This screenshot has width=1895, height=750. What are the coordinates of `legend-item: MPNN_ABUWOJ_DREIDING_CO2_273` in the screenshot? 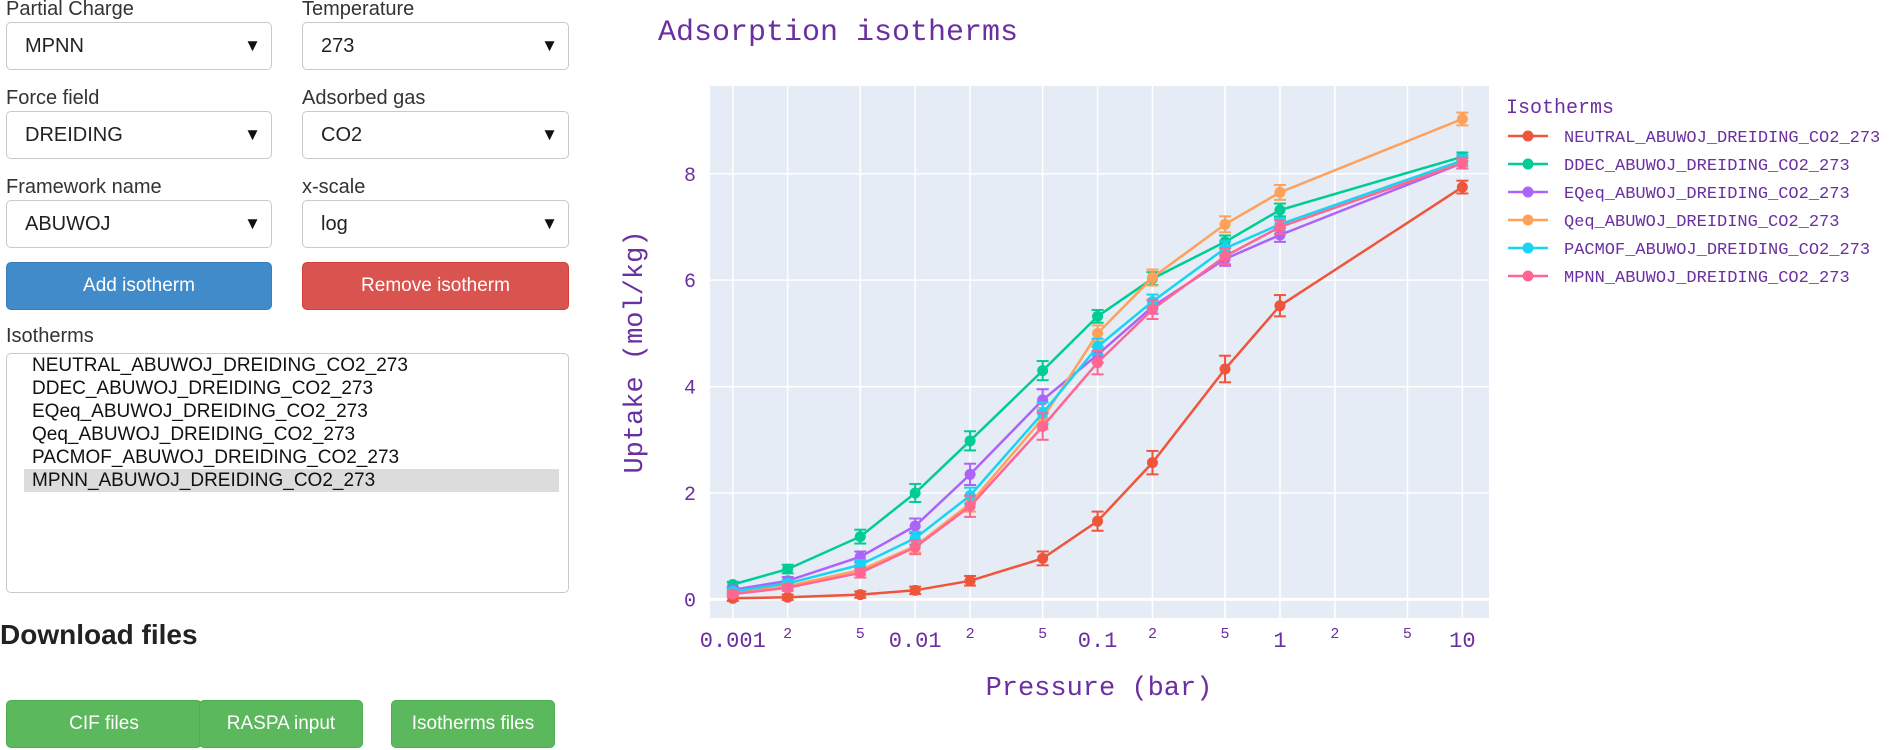 It's located at (1707, 278).